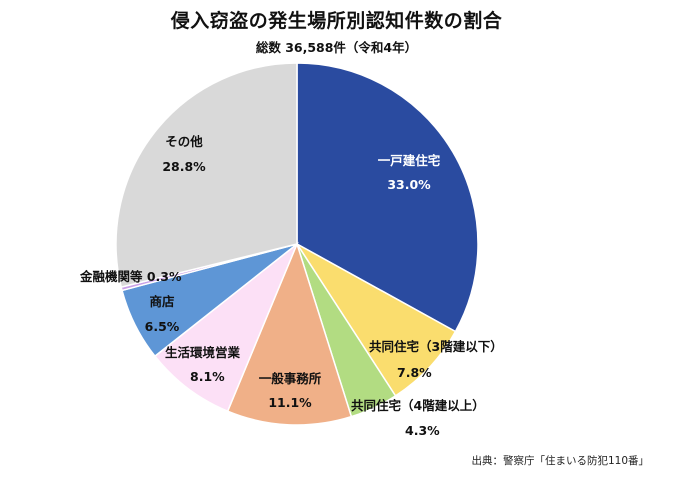  What do you see at coordinates (184, 166) in the screenshot?
I see `slice-value: 28.8%` at bounding box center [184, 166].